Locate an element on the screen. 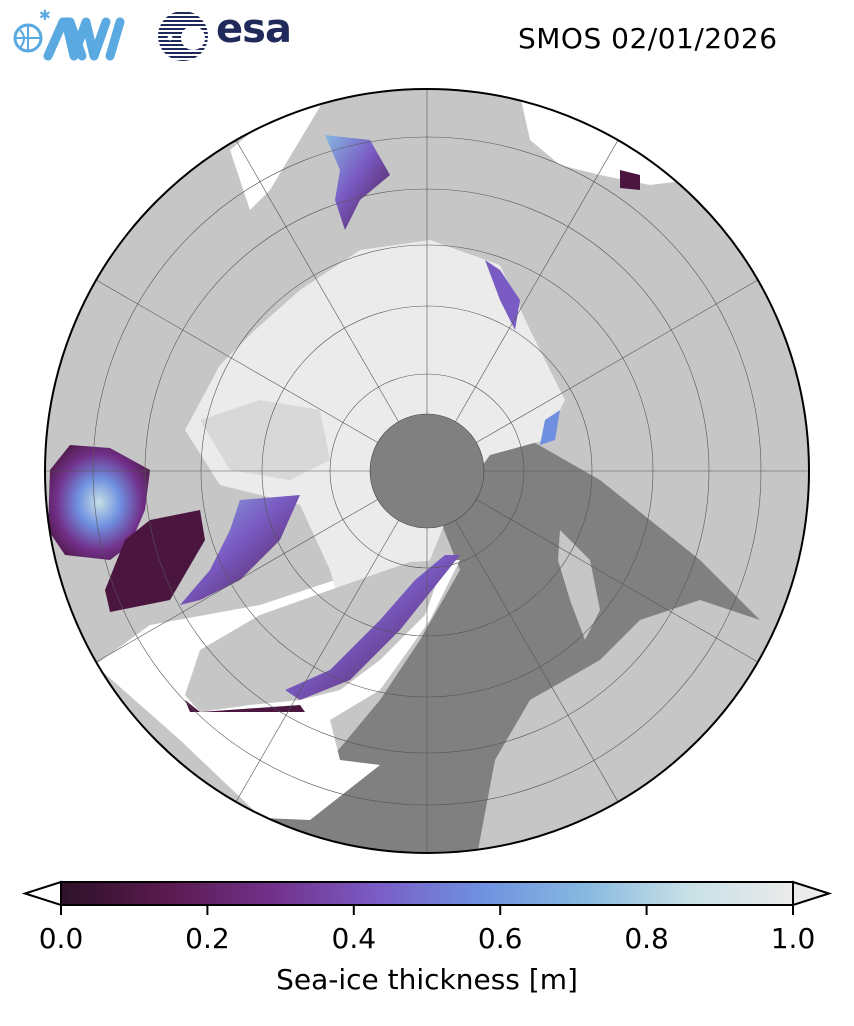  colorbar-tick-label: 0.8 is located at coordinates (646, 938).